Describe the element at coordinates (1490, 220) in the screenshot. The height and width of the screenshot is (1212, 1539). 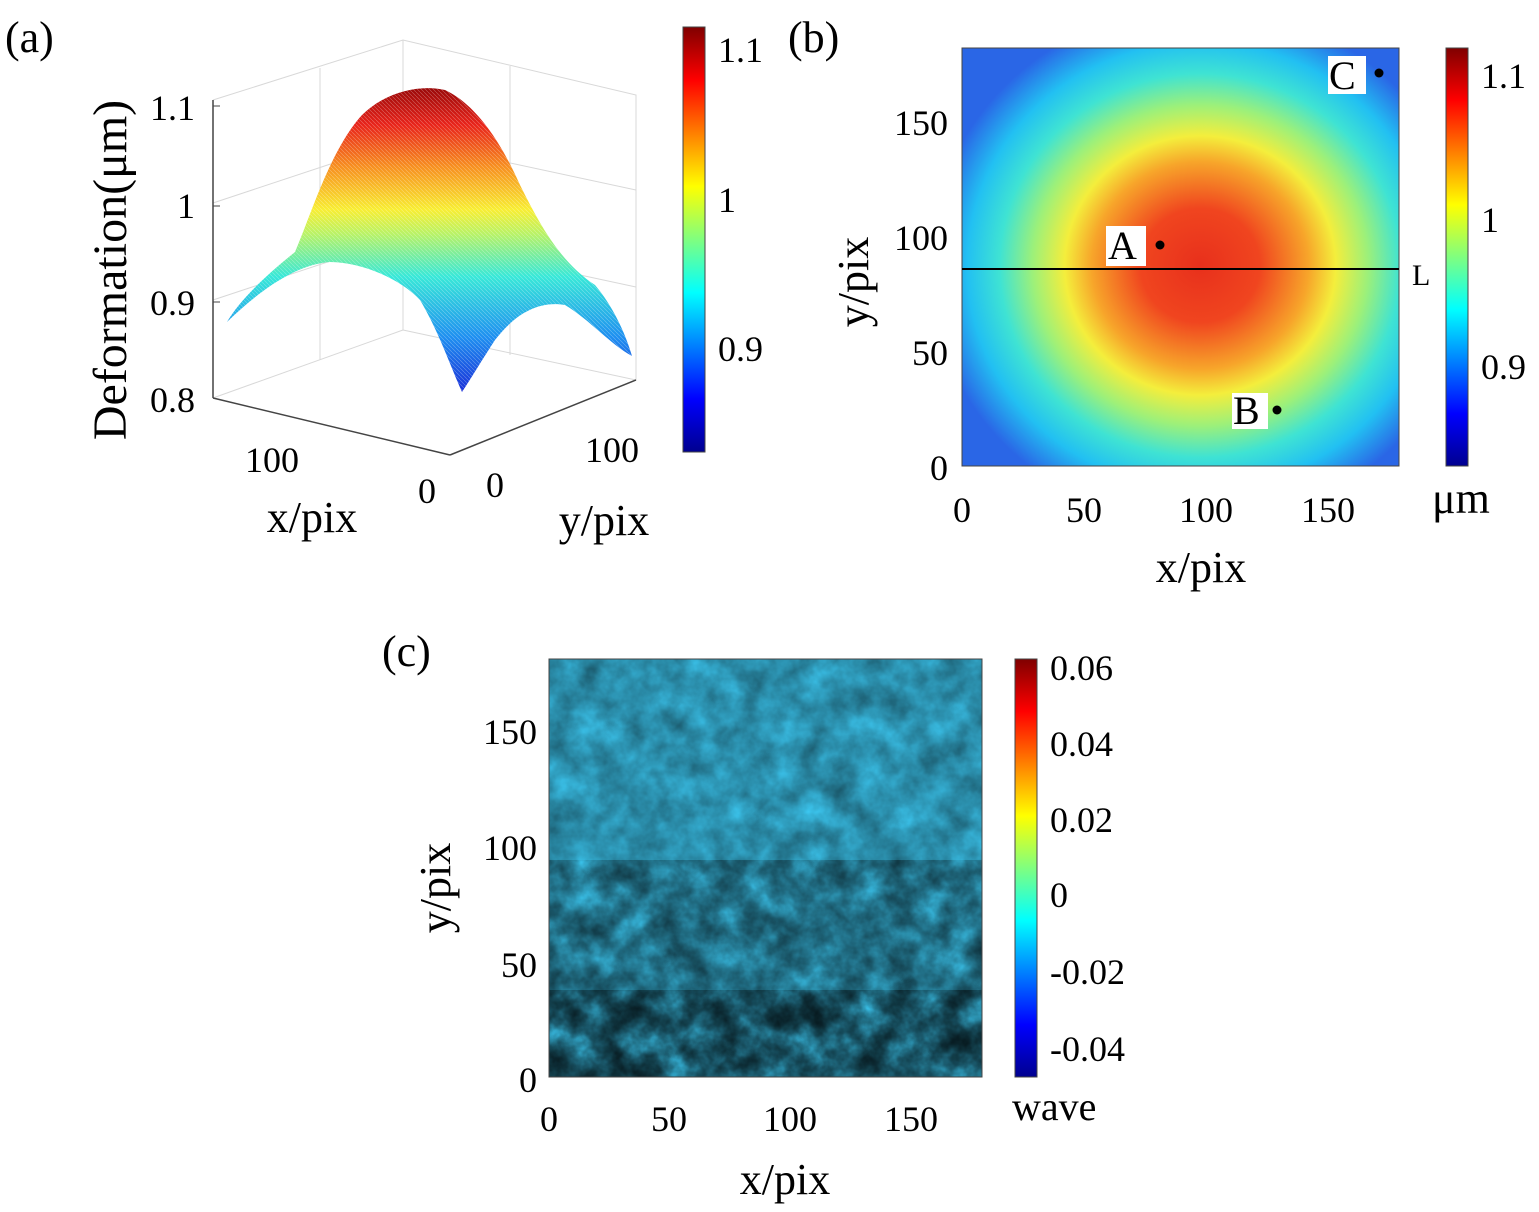
I see `cbar-b-tick-1: 1` at that location.